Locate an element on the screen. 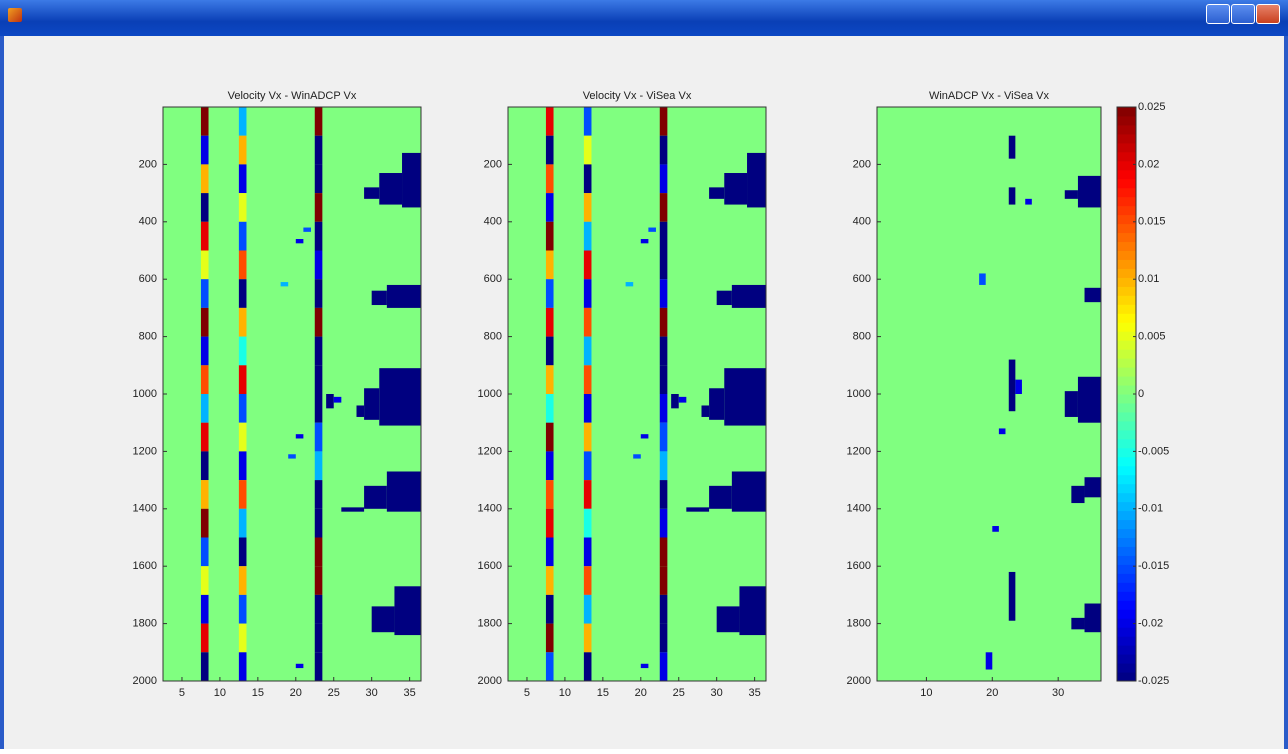  y-tick-label: 1600 is located at coordinates (145, 566).